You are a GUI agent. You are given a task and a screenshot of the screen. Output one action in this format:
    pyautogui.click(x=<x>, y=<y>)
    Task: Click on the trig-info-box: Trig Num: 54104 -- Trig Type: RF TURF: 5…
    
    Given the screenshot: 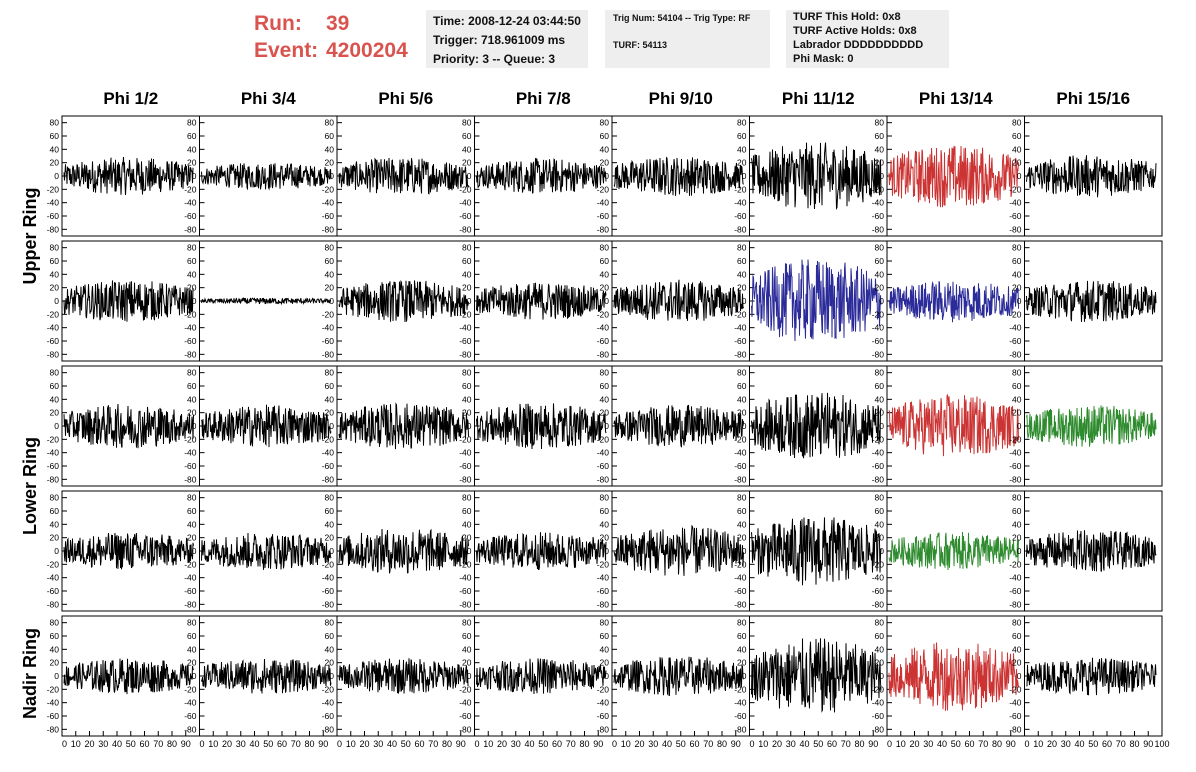 What is the action you would take?
    pyautogui.click(x=687, y=39)
    